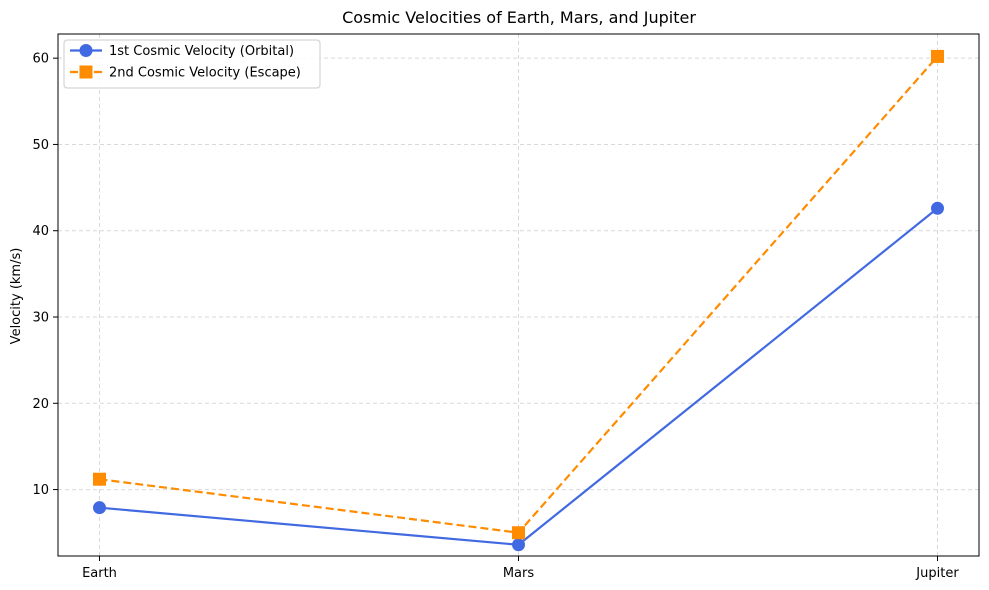 The image size is (989, 590). I want to click on x-tick-label: Earth, so click(99, 573).